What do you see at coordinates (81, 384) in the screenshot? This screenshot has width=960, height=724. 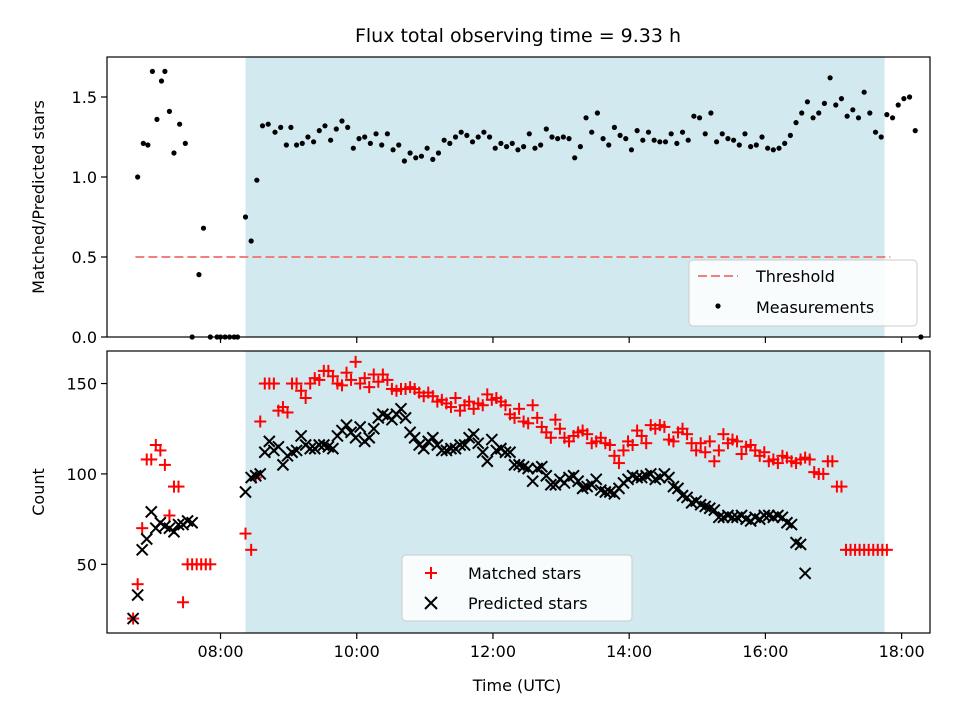 I see `y-tick-label: 150` at bounding box center [81, 384].